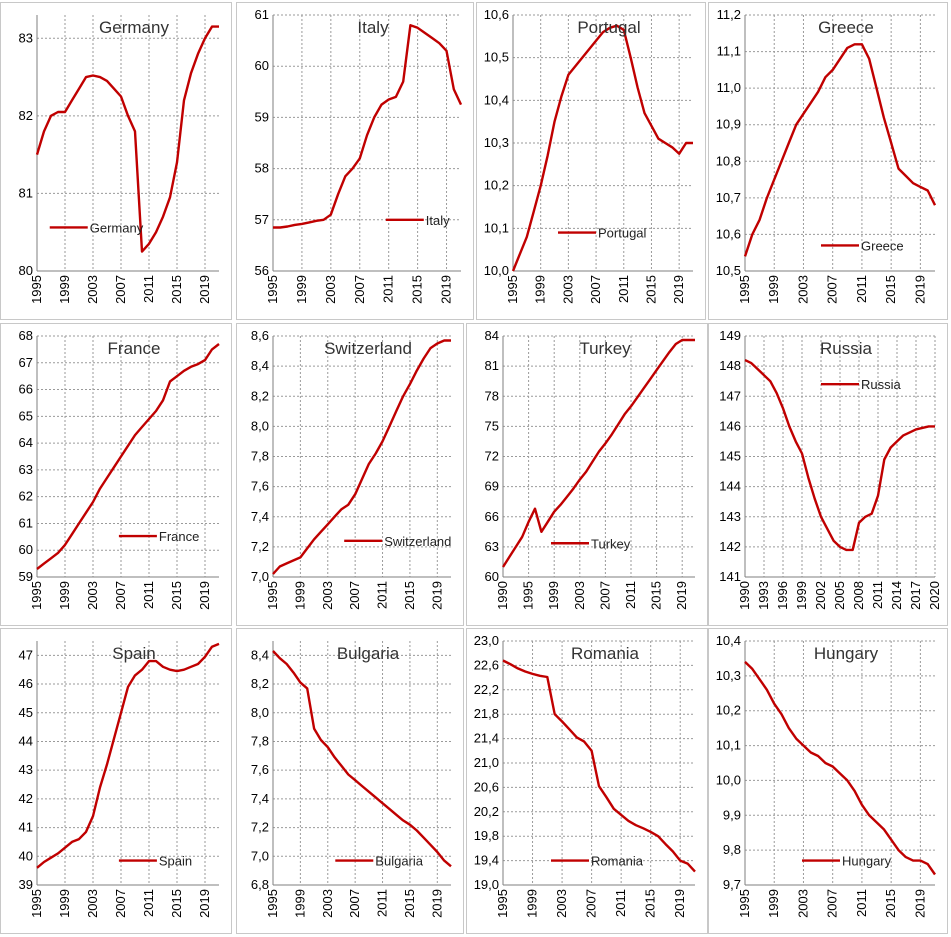  Describe the element at coordinates (617, 861) in the screenshot. I see `legend-label: Romania` at that location.